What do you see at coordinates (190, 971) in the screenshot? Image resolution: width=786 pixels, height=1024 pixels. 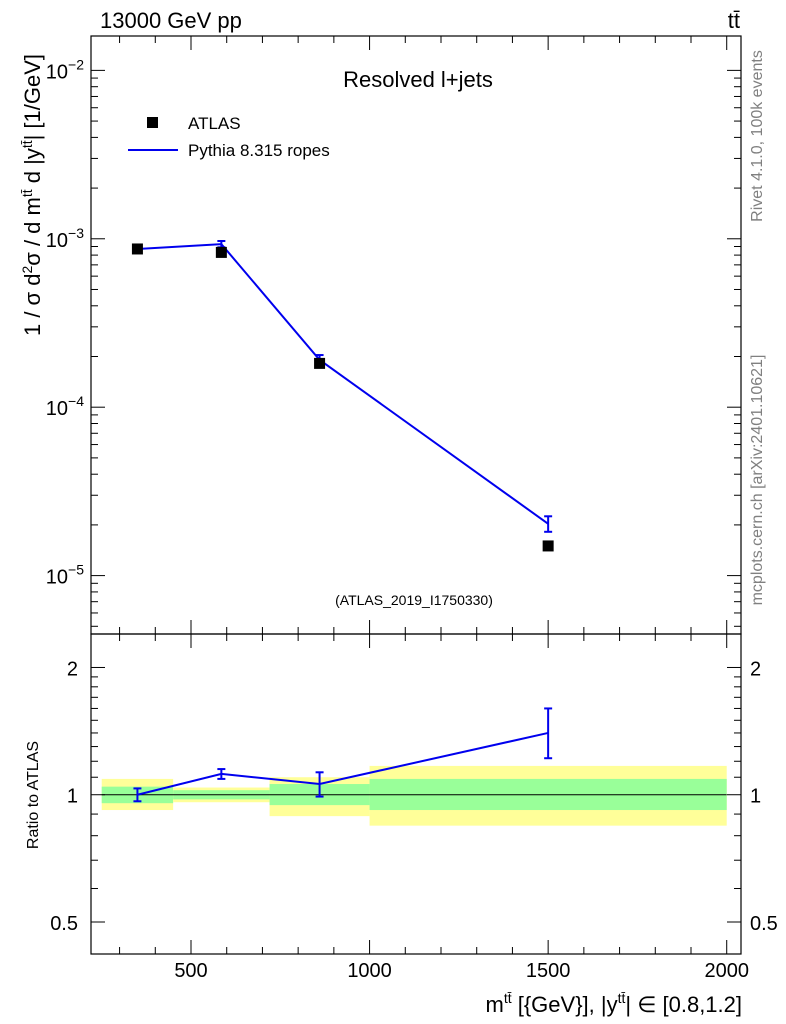 I see `x-tick-label: 500` at bounding box center [190, 971].